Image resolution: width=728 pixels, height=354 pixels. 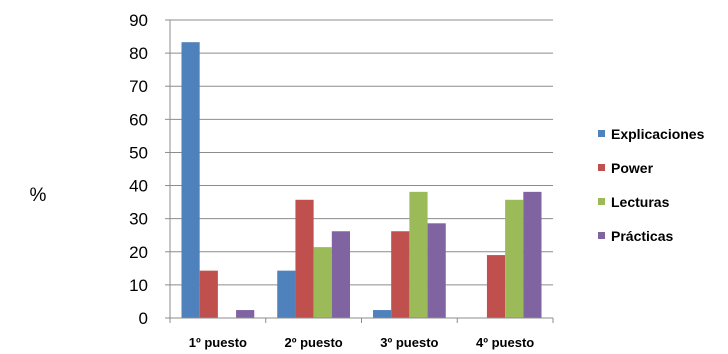 I want to click on y-tick-label: 10, so click(x=138, y=285).